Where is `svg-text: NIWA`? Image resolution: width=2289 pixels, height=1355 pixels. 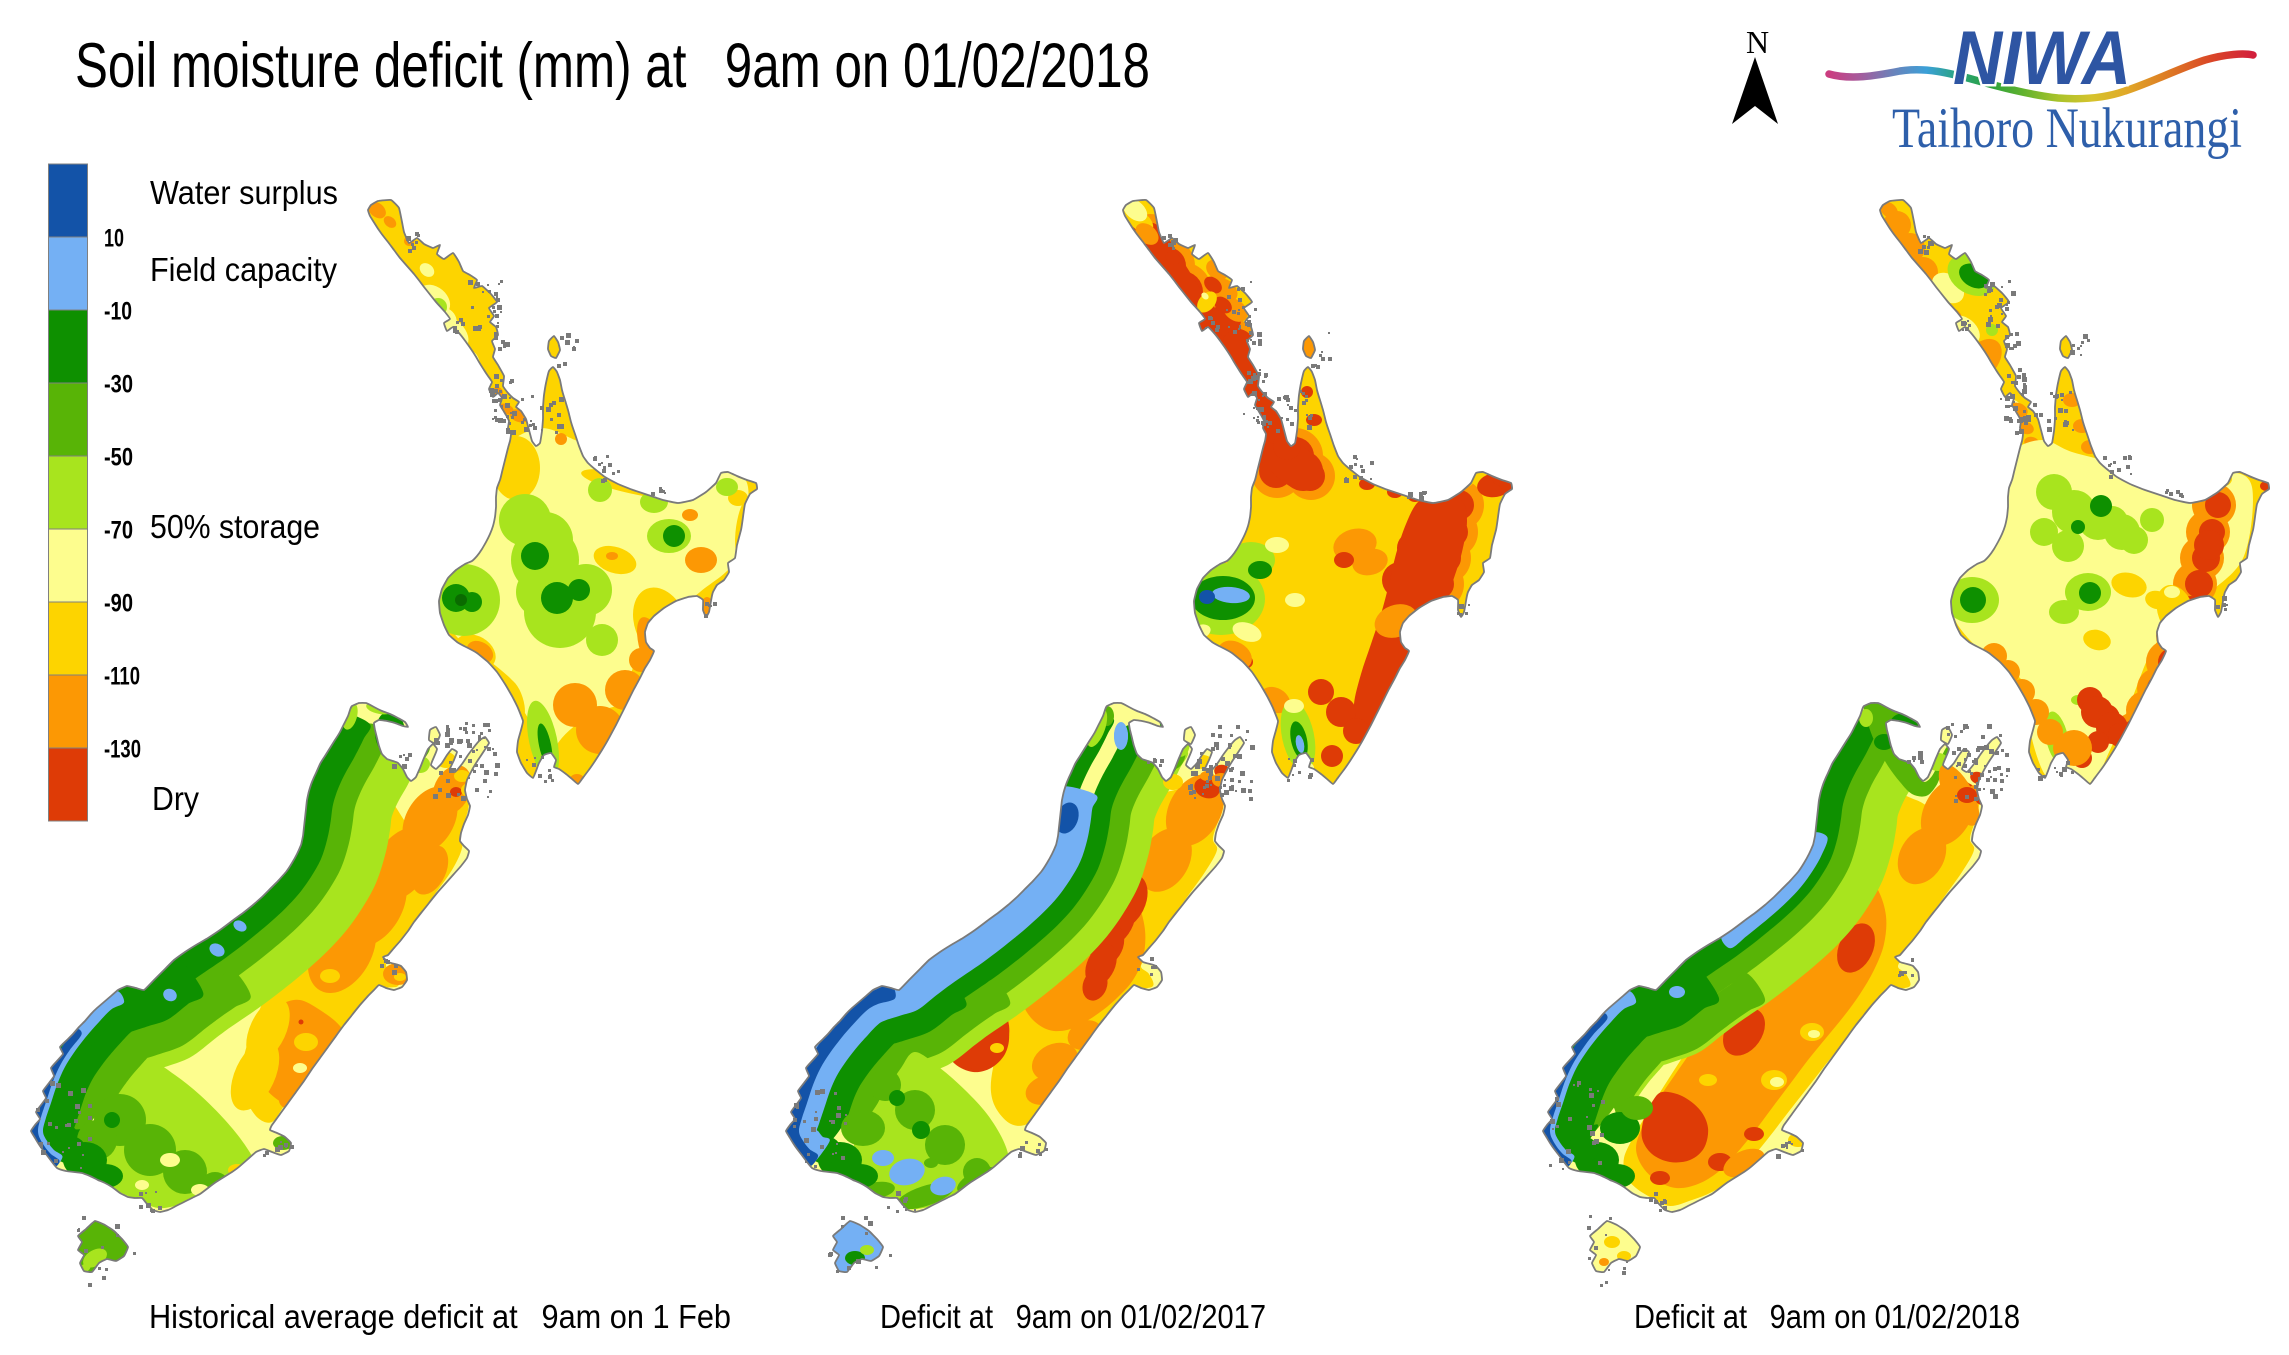 svg-text: NIWA is located at coordinates (2042, 58).